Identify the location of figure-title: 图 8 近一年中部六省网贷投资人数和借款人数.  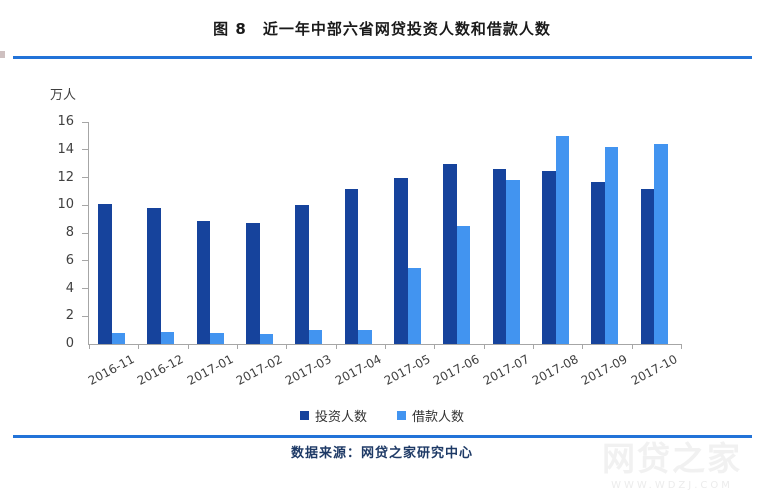
(382, 29).